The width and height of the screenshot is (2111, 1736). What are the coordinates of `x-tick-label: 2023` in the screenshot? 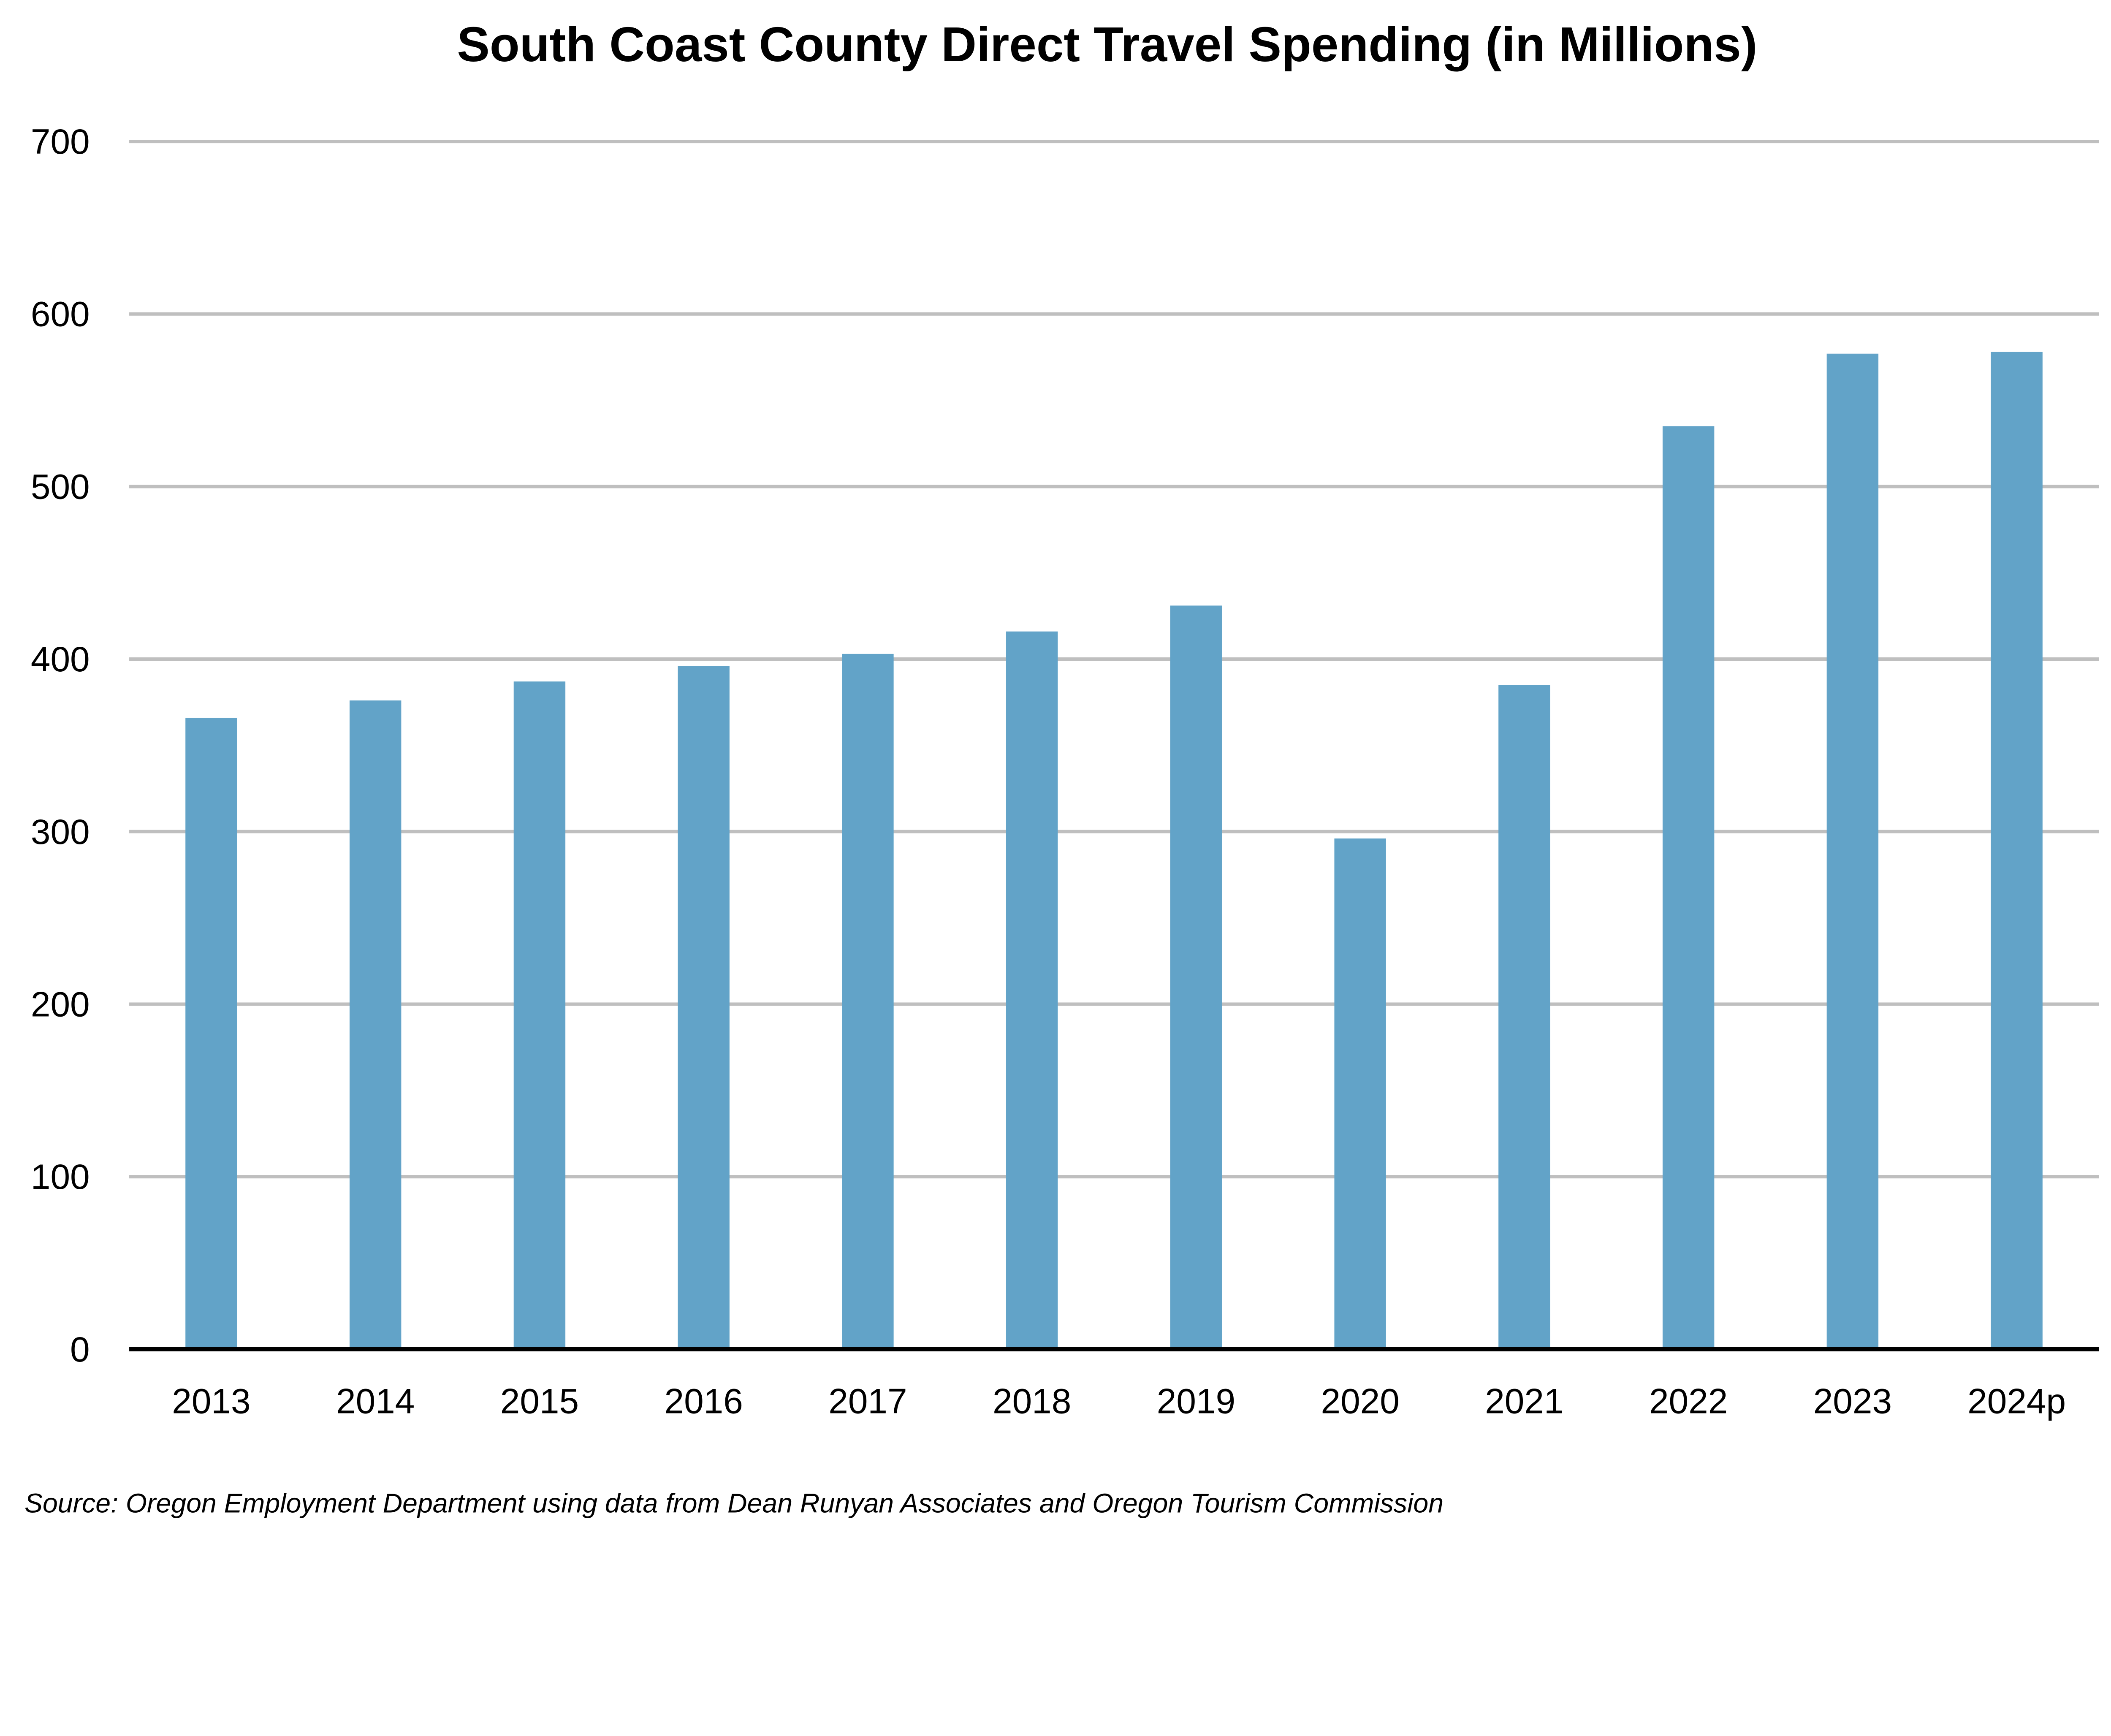 It's located at (1852, 1401).